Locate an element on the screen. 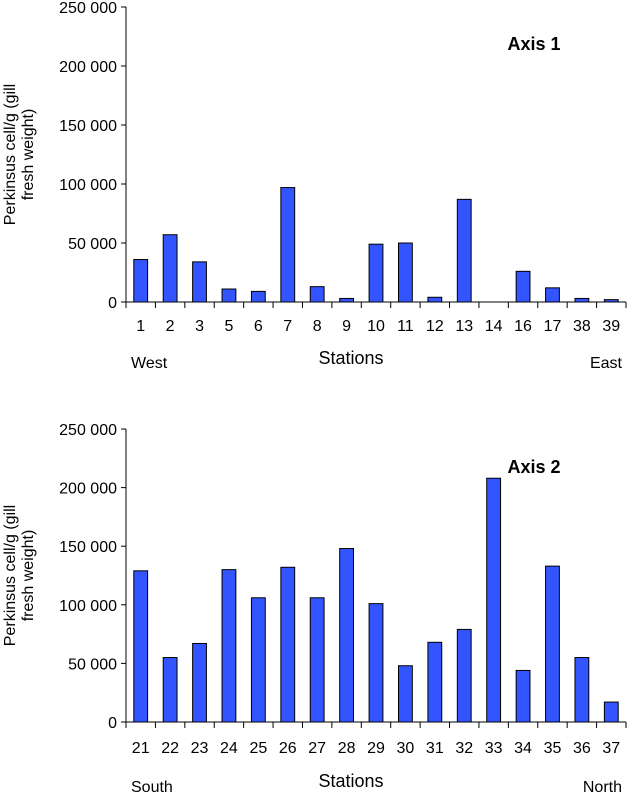 This screenshot has height=793, width=629. x-tick-label: 23 is located at coordinates (200, 748).